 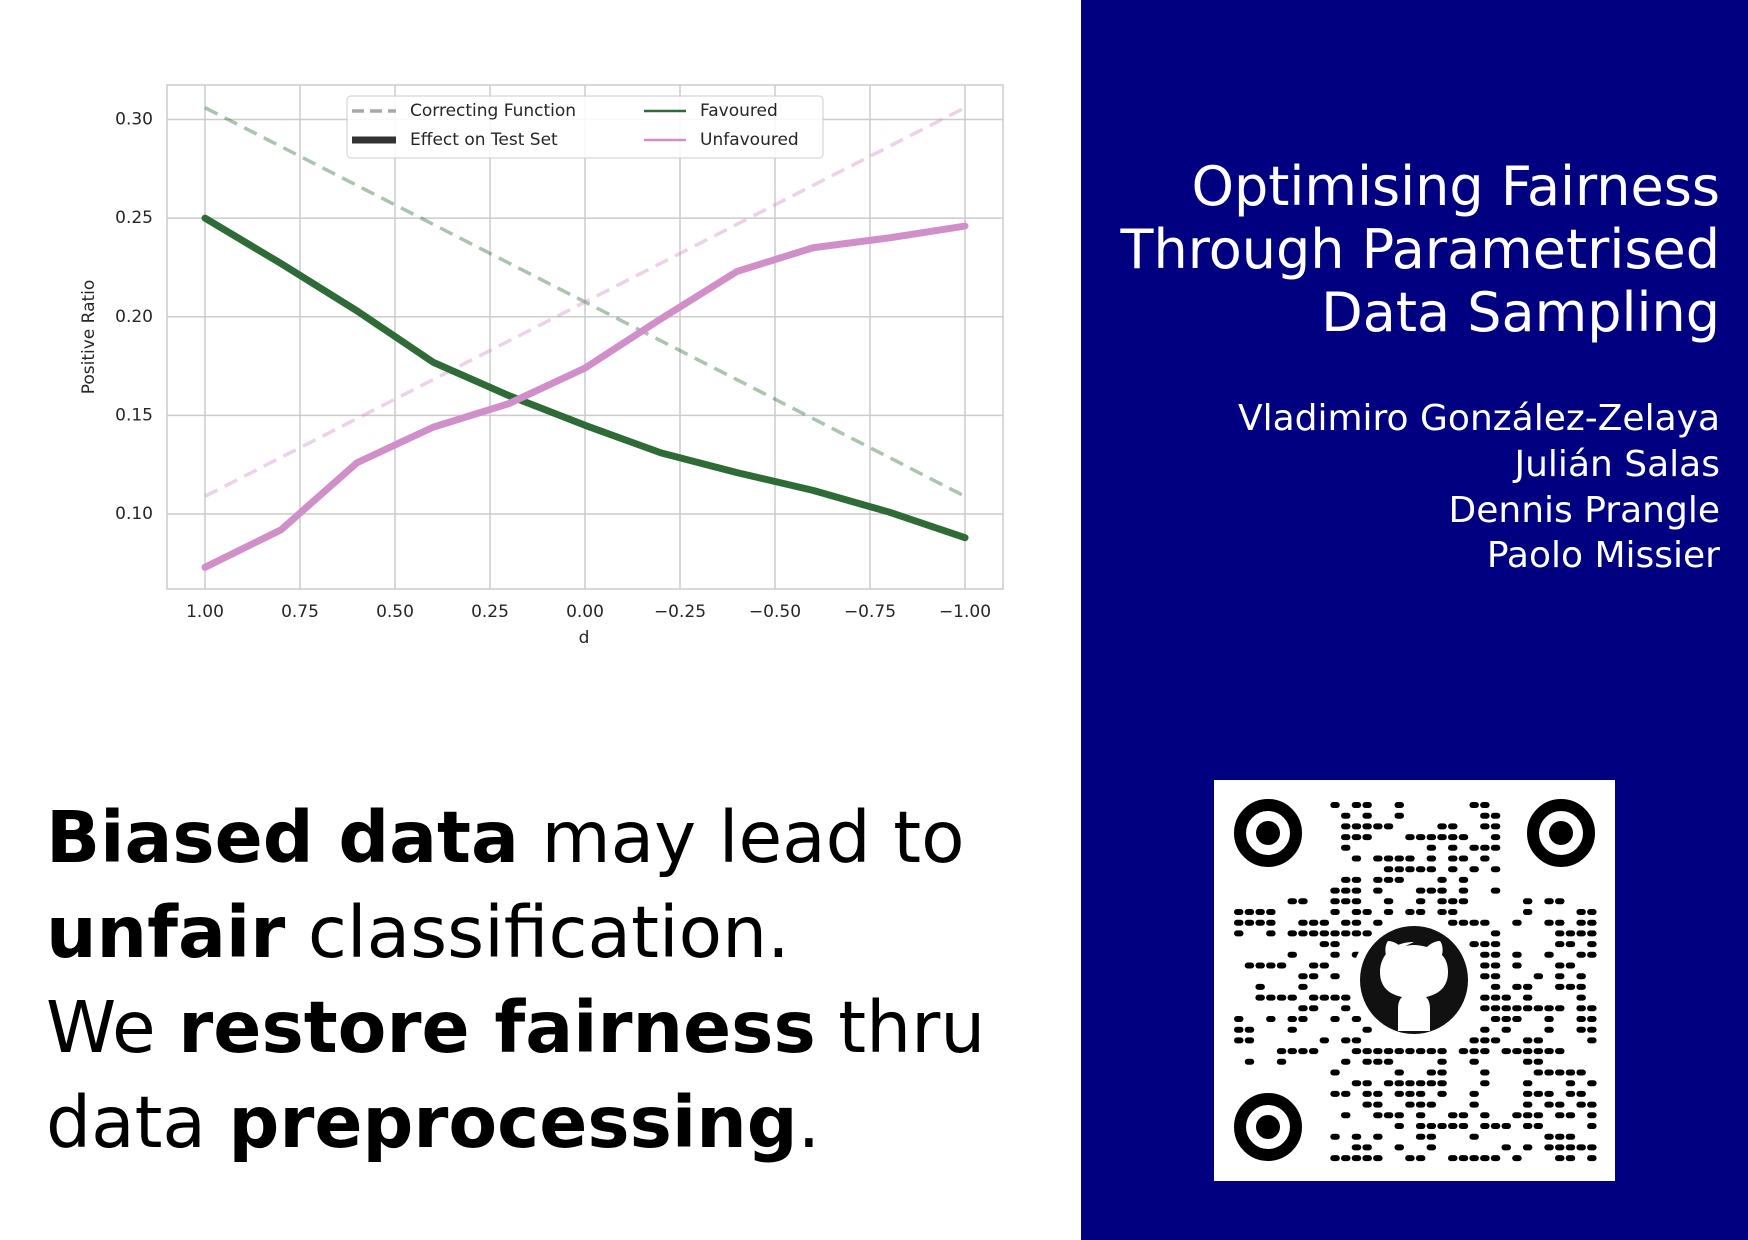 I want to click on headline-text: restore fairness, so click(x=497, y=1027).